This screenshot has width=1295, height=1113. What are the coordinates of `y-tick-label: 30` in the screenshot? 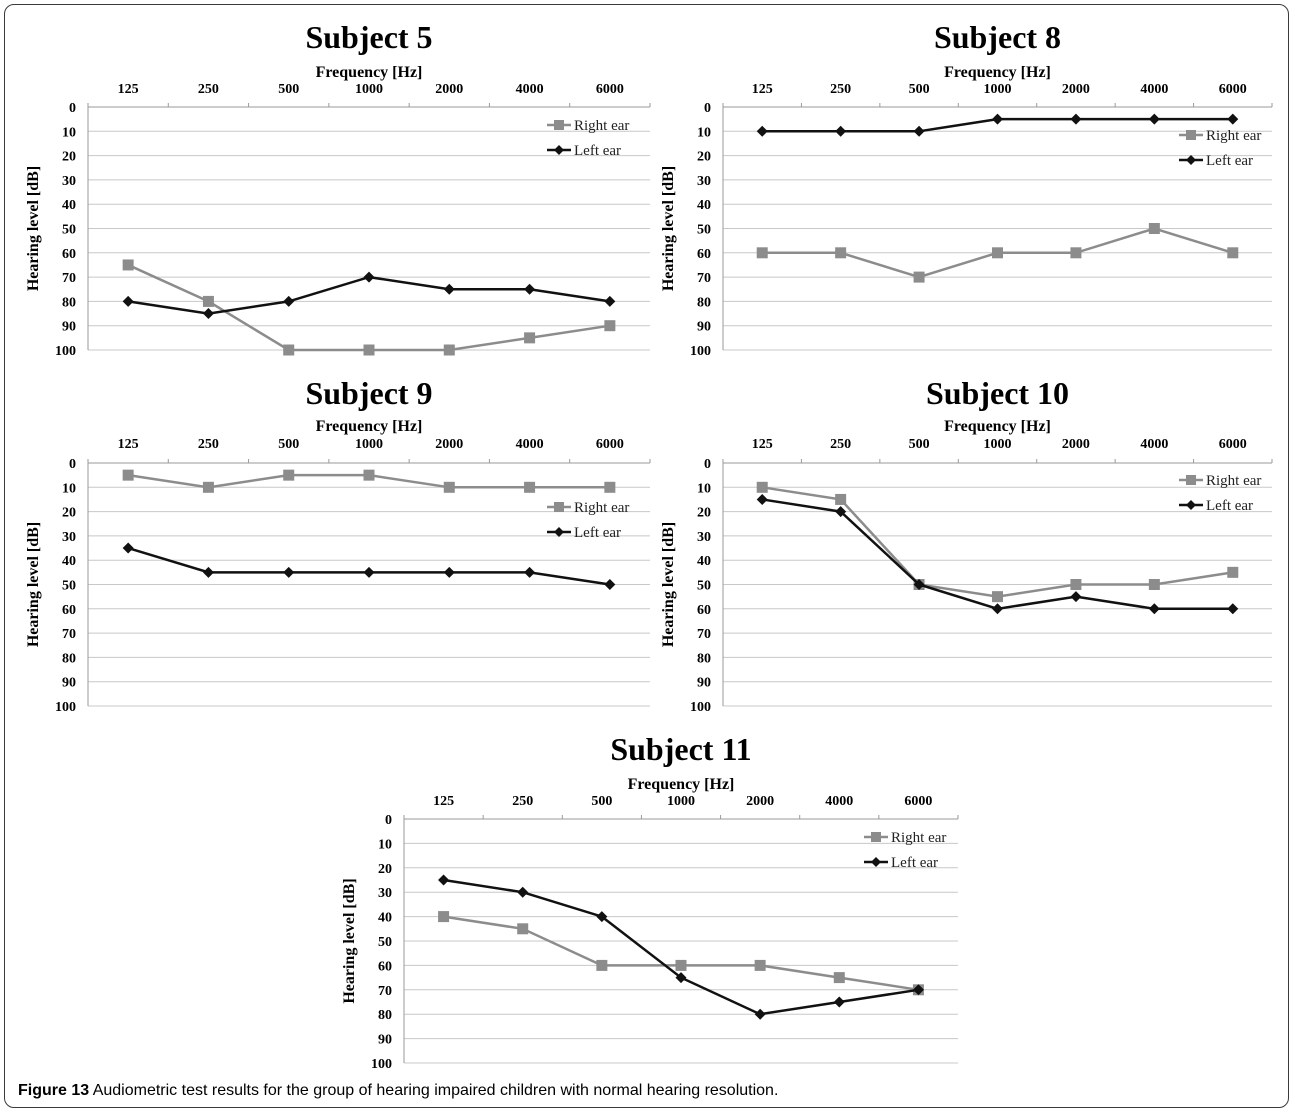 It's located at (69, 537).